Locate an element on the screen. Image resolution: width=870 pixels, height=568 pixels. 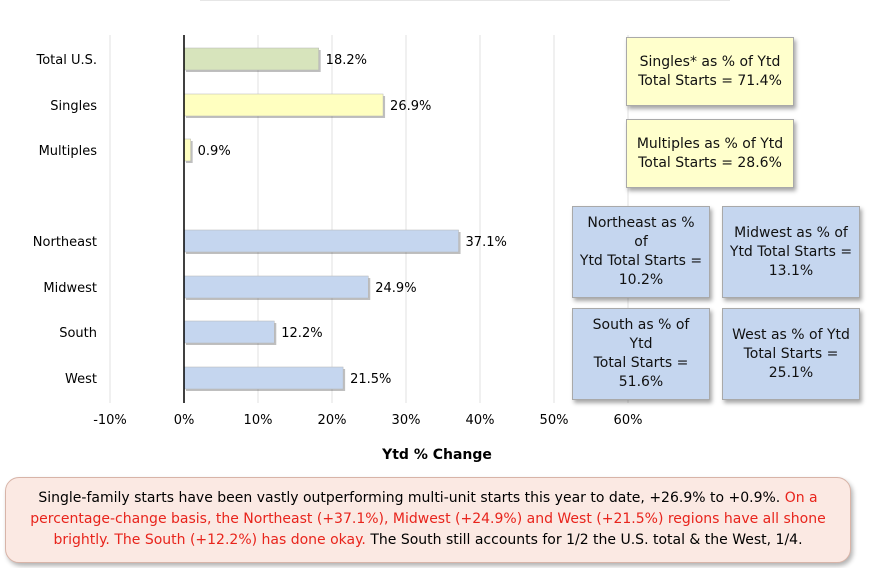
callout-line: Singles* as % of Ytd is located at coordinates (710, 61).